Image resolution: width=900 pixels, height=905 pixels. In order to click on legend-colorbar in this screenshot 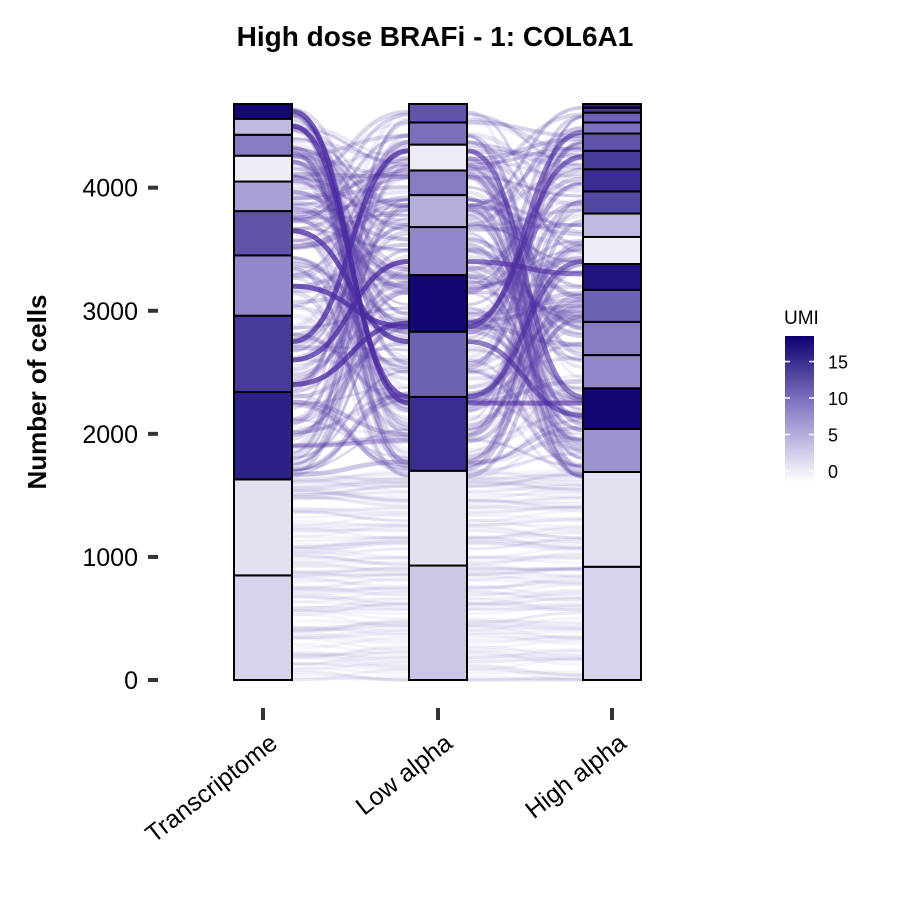, I will do `click(799, 409)`.